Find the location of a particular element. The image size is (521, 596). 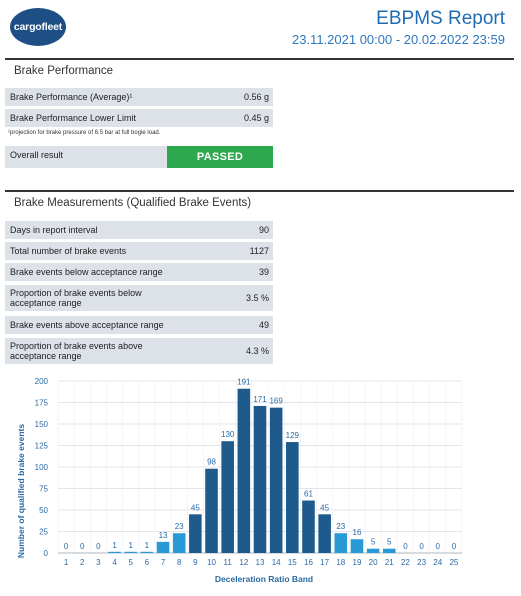

kv-row-above: Brake events above acceptance range 49 is located at coordinates (139, 325).